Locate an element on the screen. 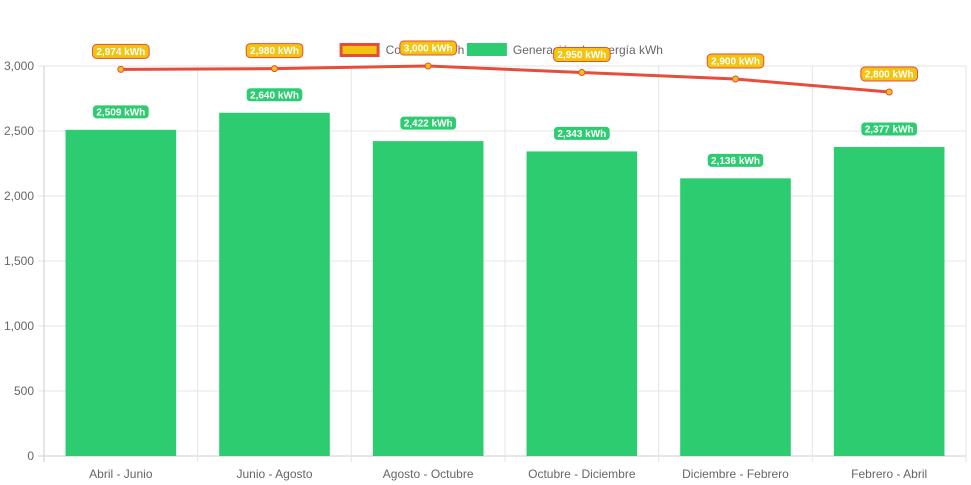 The image size is (971, 485). y-tick-label: 1,500 is located at coordinates (19, 261).